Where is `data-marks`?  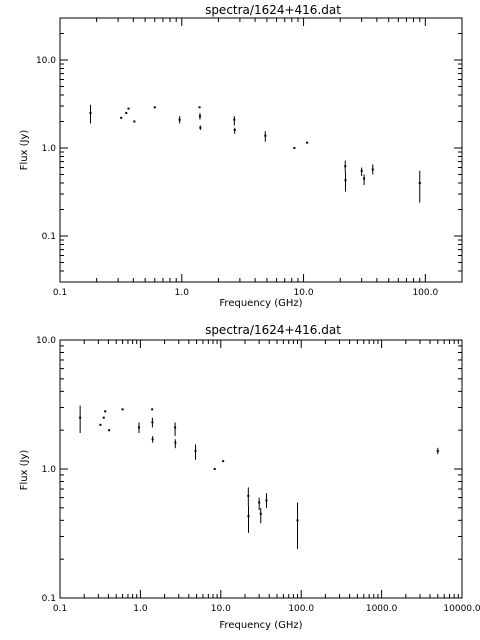 data-marks is located at coordinates (255, 153).